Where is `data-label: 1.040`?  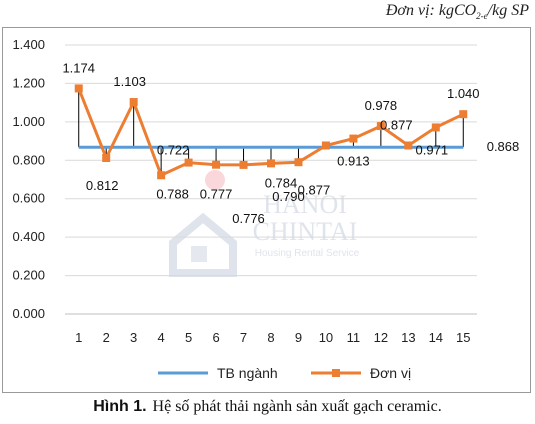 data-label: 1.040 is located at coordinates (463, 93).